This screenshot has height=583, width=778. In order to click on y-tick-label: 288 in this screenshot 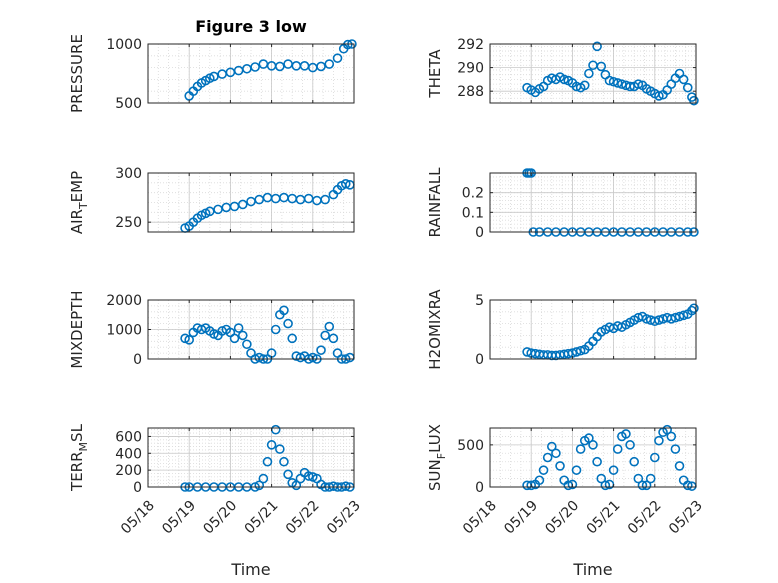, I will do `click(470, 92)`.